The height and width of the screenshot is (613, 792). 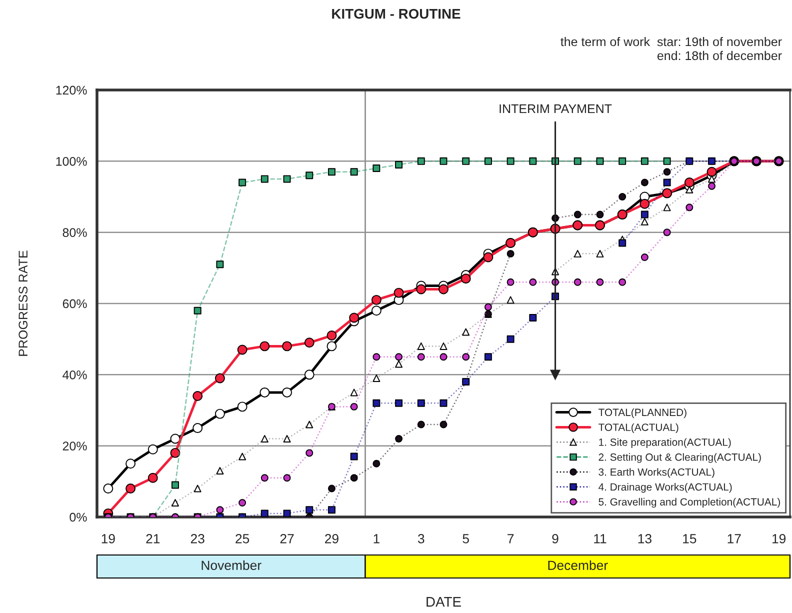 I want to click on x-tick-label: 5, so click(x=465, y=539).